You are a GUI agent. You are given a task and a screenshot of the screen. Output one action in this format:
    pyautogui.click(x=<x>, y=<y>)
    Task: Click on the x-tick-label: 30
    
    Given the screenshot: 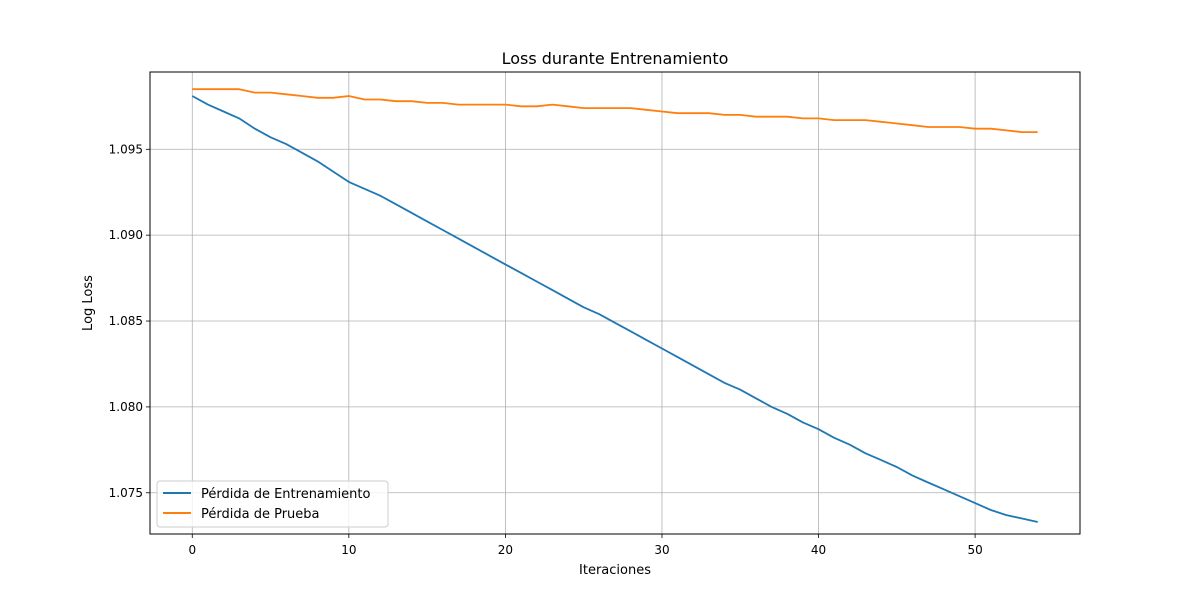 What is the action you would take?
    pyautogui.click(x=661, y=550)
    